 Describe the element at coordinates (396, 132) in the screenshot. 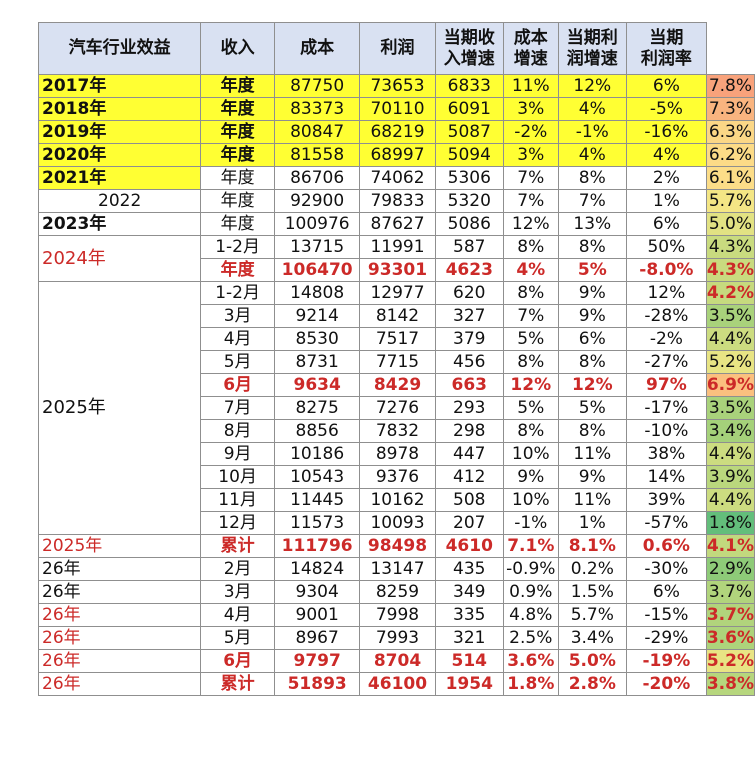

I see `table-row: 2019年 年度 80847 68219 5087 -2% -1% -16% 6.3%` at that location.